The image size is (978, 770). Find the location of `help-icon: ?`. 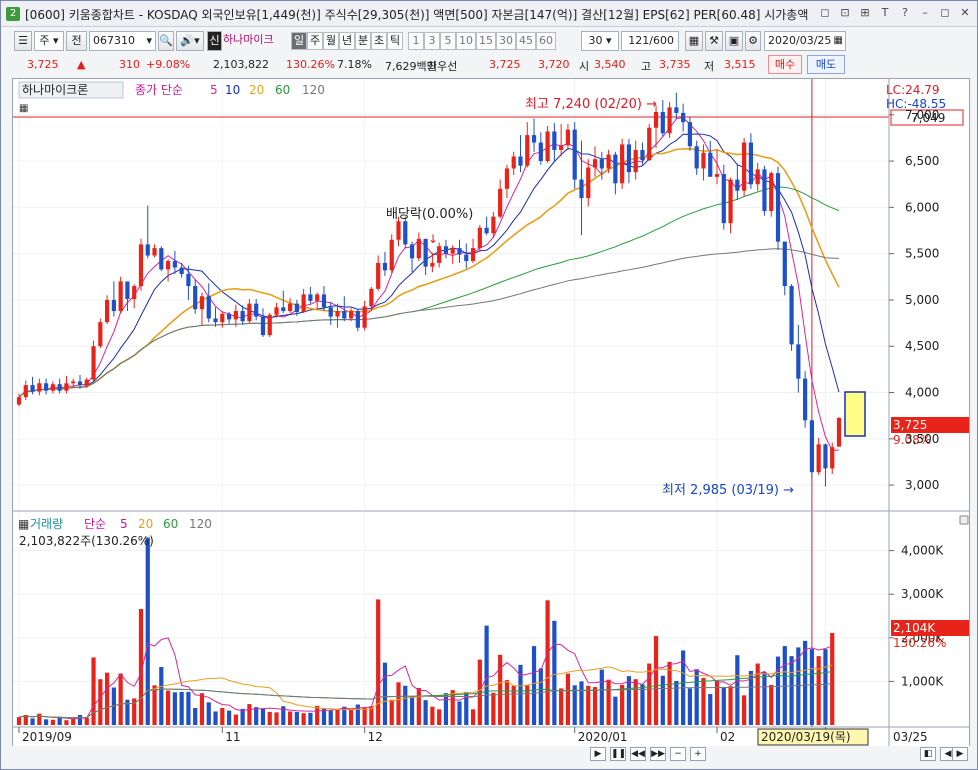

help-icon: ? is located at coordinates (905, 12).